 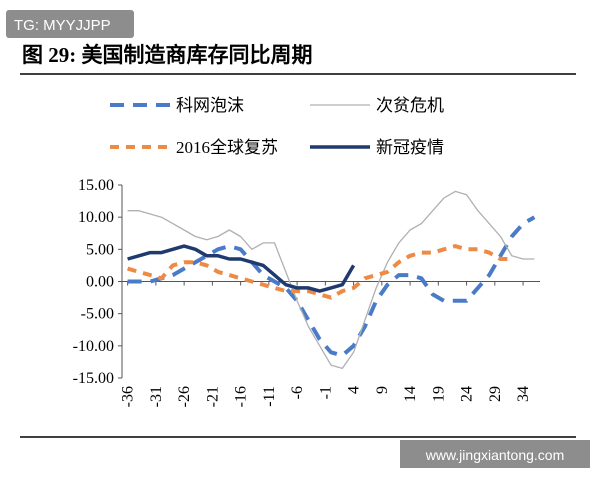 I want to click on x-tick-label: -1, so click(x=325, y=392).